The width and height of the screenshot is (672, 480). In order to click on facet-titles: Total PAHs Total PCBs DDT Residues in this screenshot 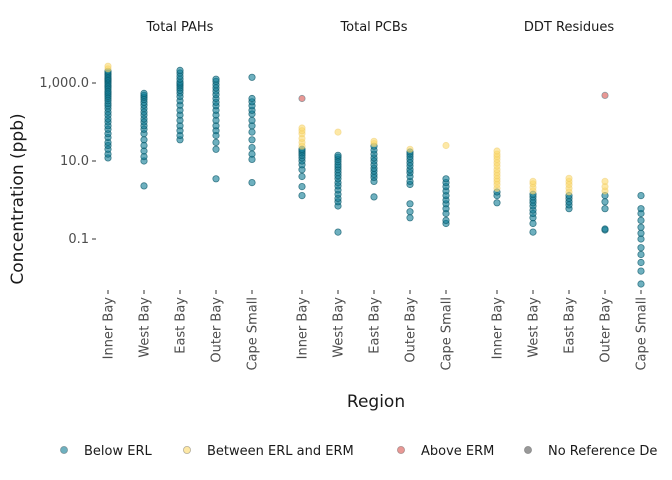, I will do `click(380, 27)`.